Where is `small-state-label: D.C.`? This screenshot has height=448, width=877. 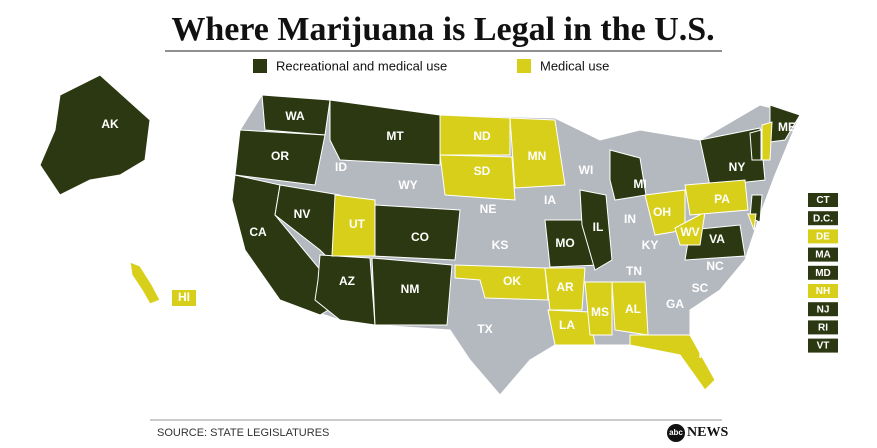 small-state-label: D.C. is located at coordinates (823, 218).